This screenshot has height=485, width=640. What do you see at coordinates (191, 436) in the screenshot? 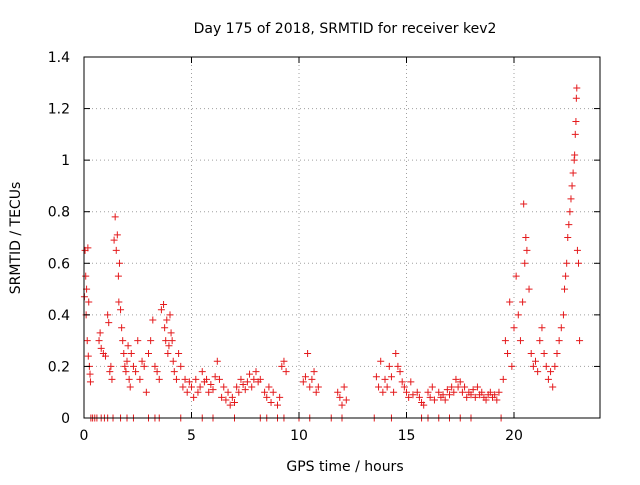
I see `x-tick-label: 5` at bounding box center [191, 436].